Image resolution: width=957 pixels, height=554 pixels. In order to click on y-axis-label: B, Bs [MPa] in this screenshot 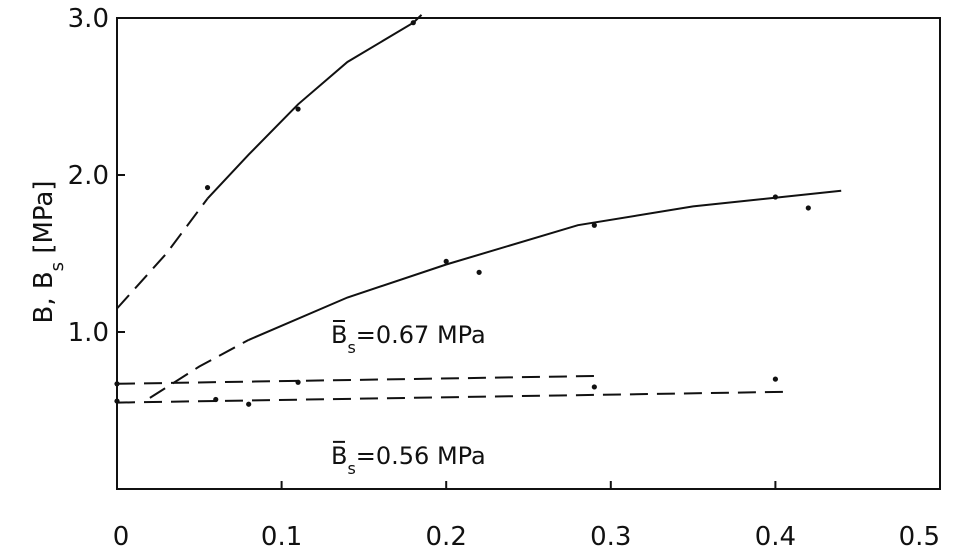, I will do `click(48, 251)`.